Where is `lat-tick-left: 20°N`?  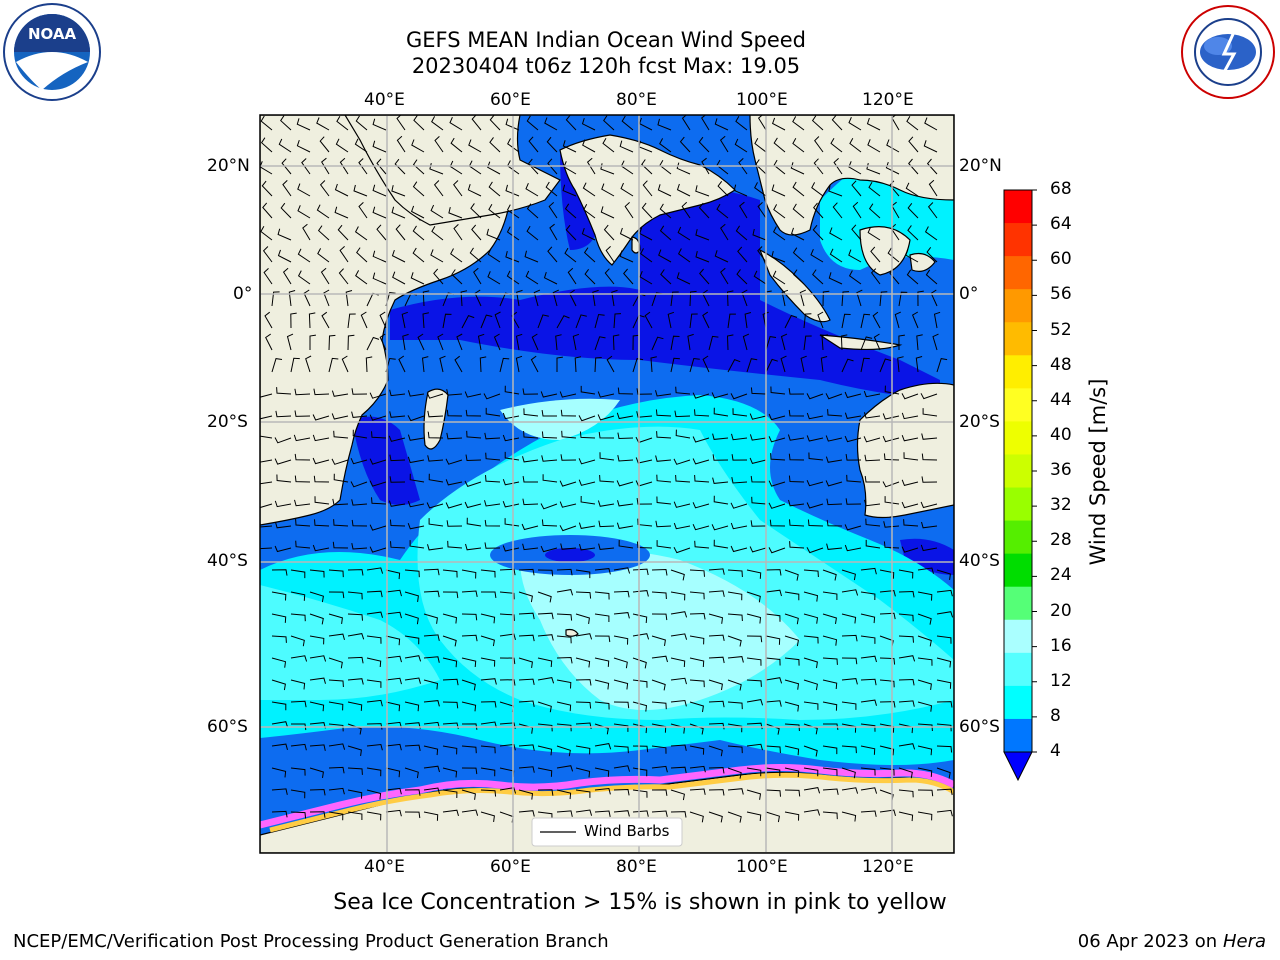
lat-tick-left: 20°N is located at coordinates (228, 166).